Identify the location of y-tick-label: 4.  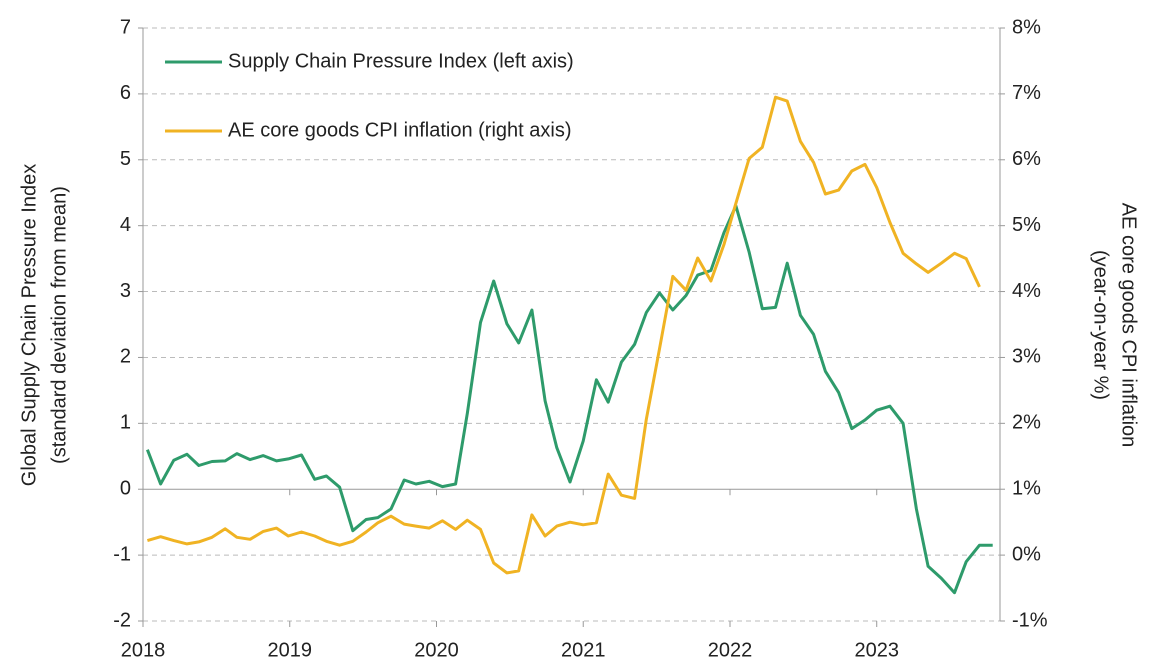
(125, 225).